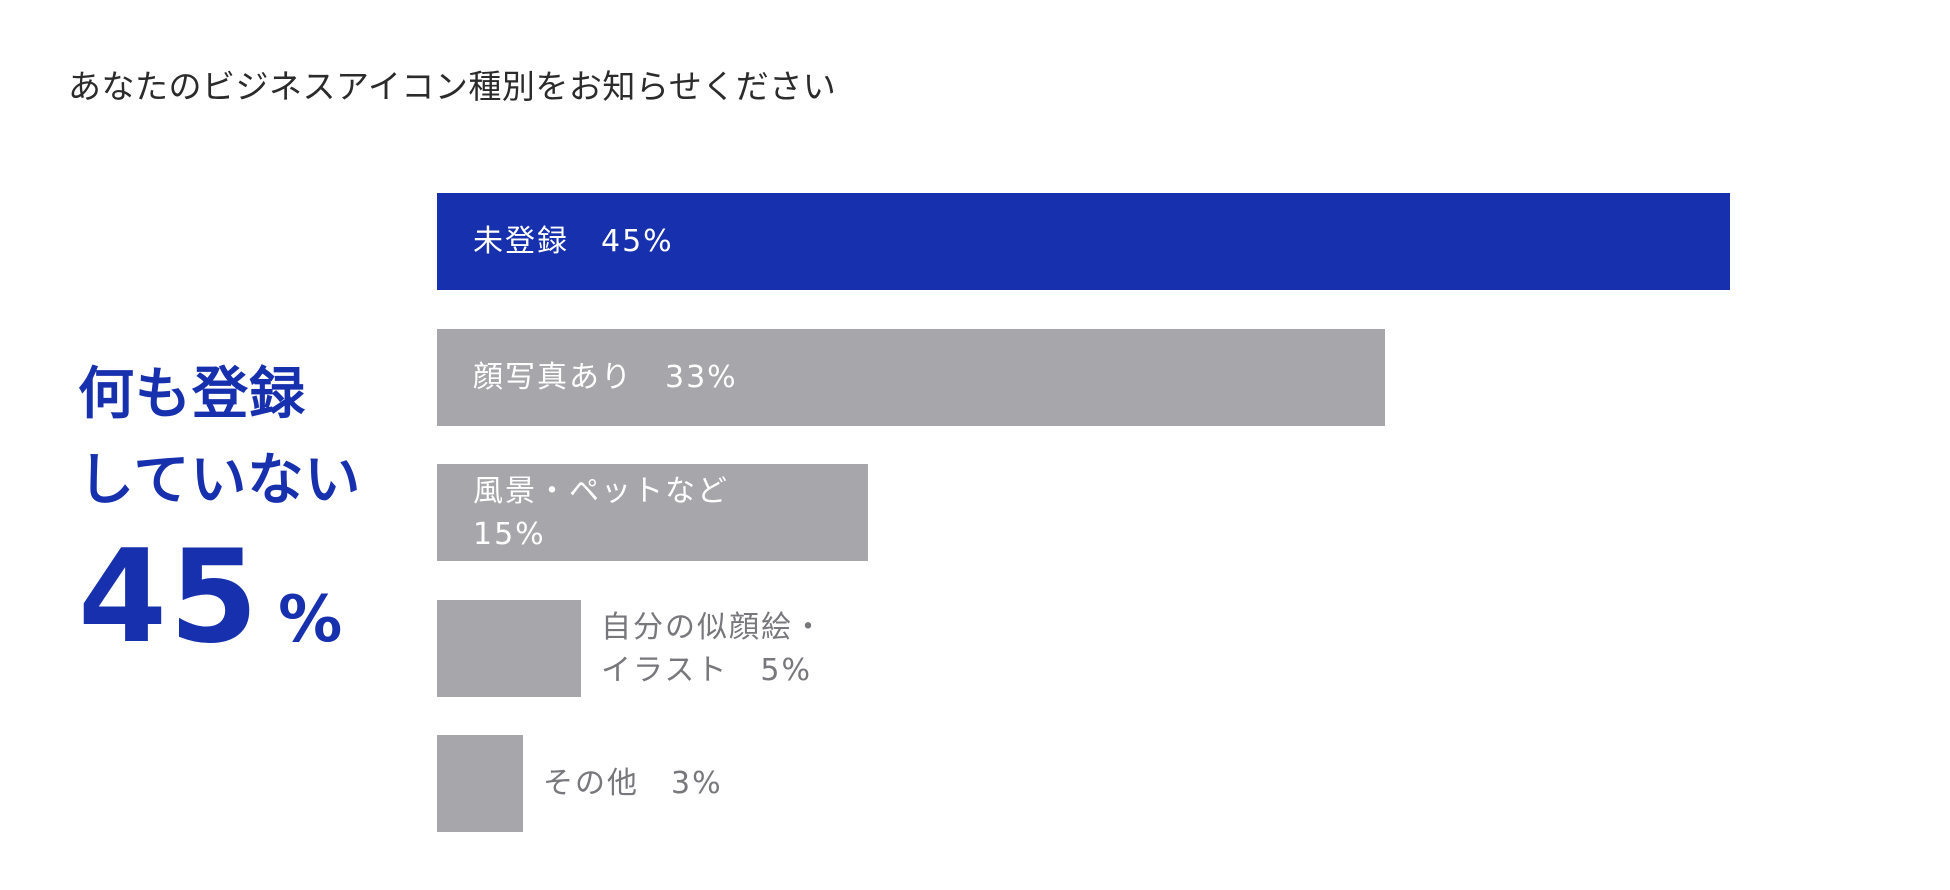 This screenshot has height=890, width=1950. I want to click on callout-line-1: 何も登録, so click(192, 394).